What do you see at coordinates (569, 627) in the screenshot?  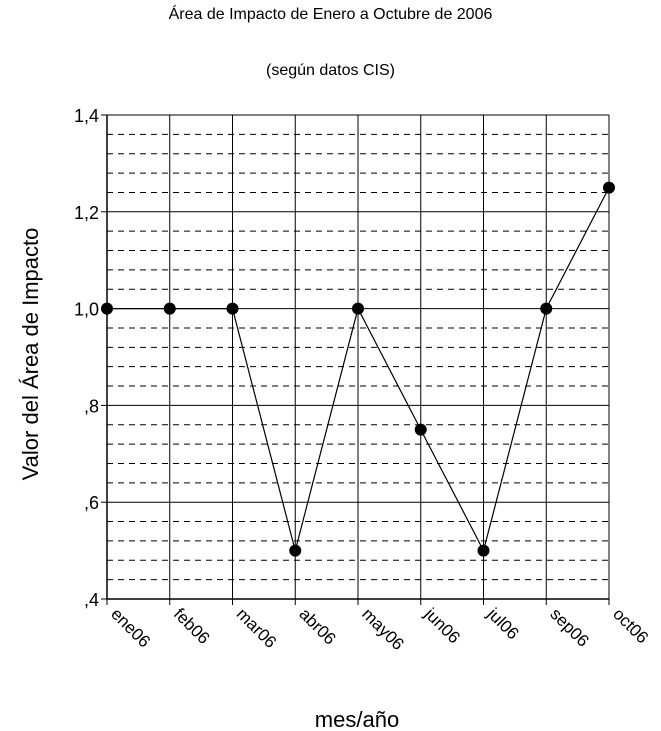 I see `x-tick-label: sep06` at bounding box center [569, 627].